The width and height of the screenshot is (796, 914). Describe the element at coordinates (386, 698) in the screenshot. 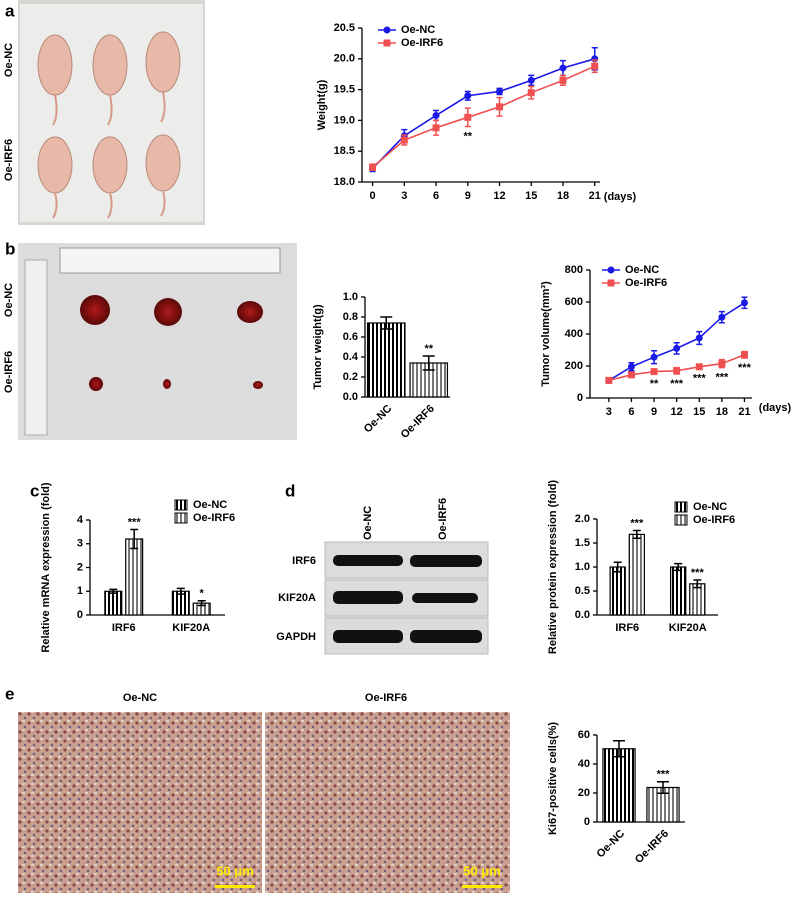

I see `histology-title: Oe-IRF6` at that location.